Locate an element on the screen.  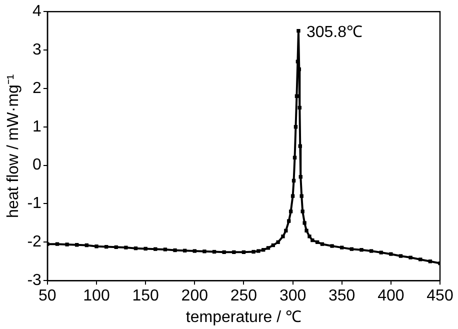
y-tick-label: -3 is located at coordinates (34, 281).